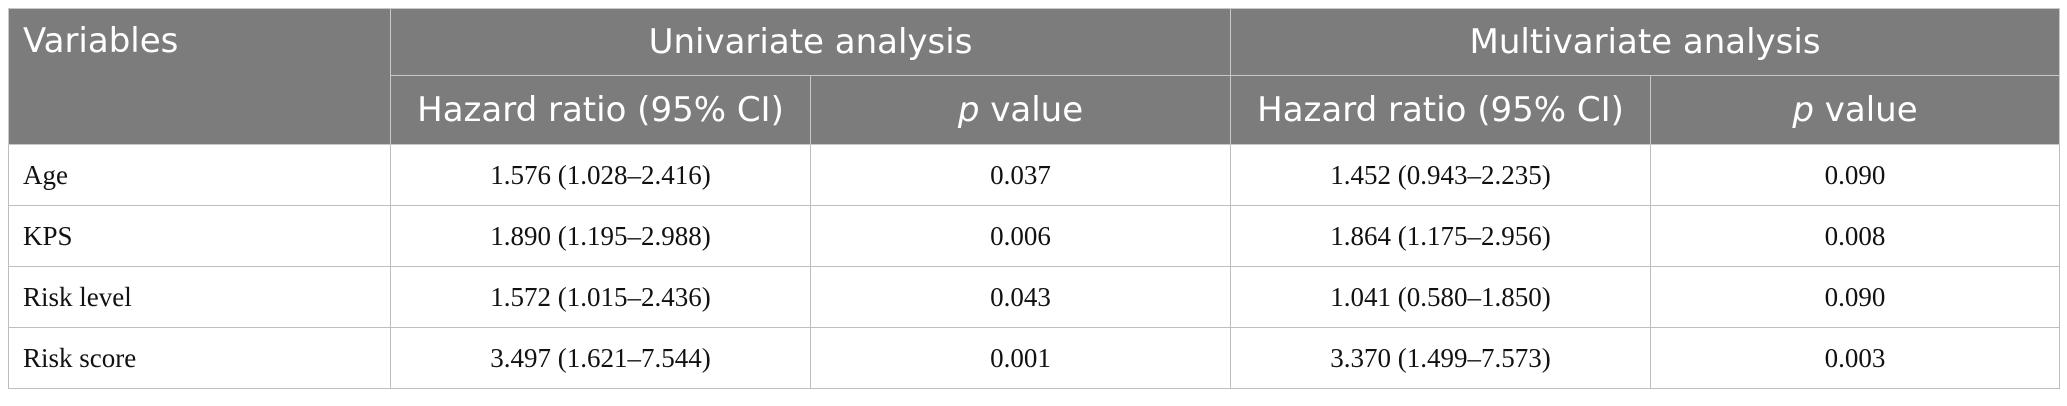 The width and height of the screenshot is (2067, 406). I want to click on cell-univariate-hazard-ratio: 3.497 (1.621–7.544), so click(600, 358).